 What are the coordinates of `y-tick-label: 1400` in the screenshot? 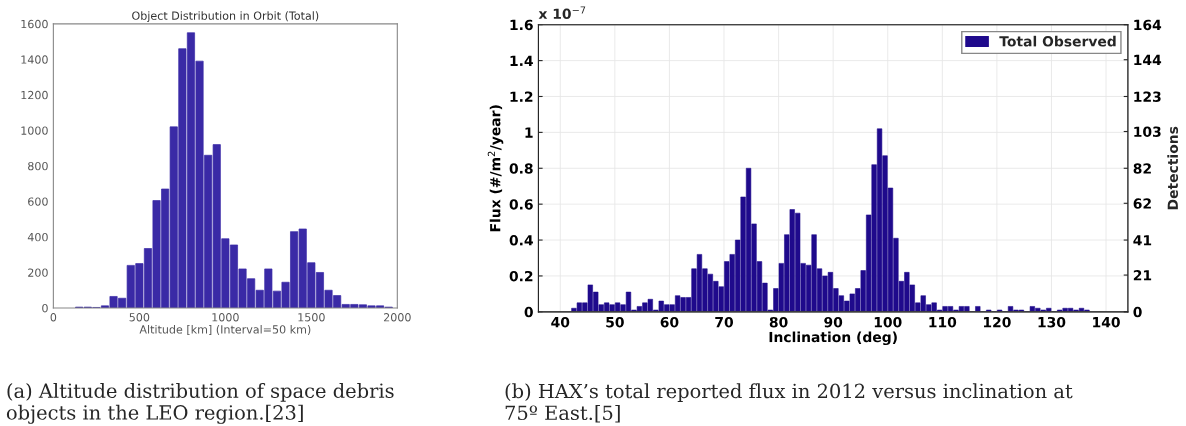 It's located at (34, 59).